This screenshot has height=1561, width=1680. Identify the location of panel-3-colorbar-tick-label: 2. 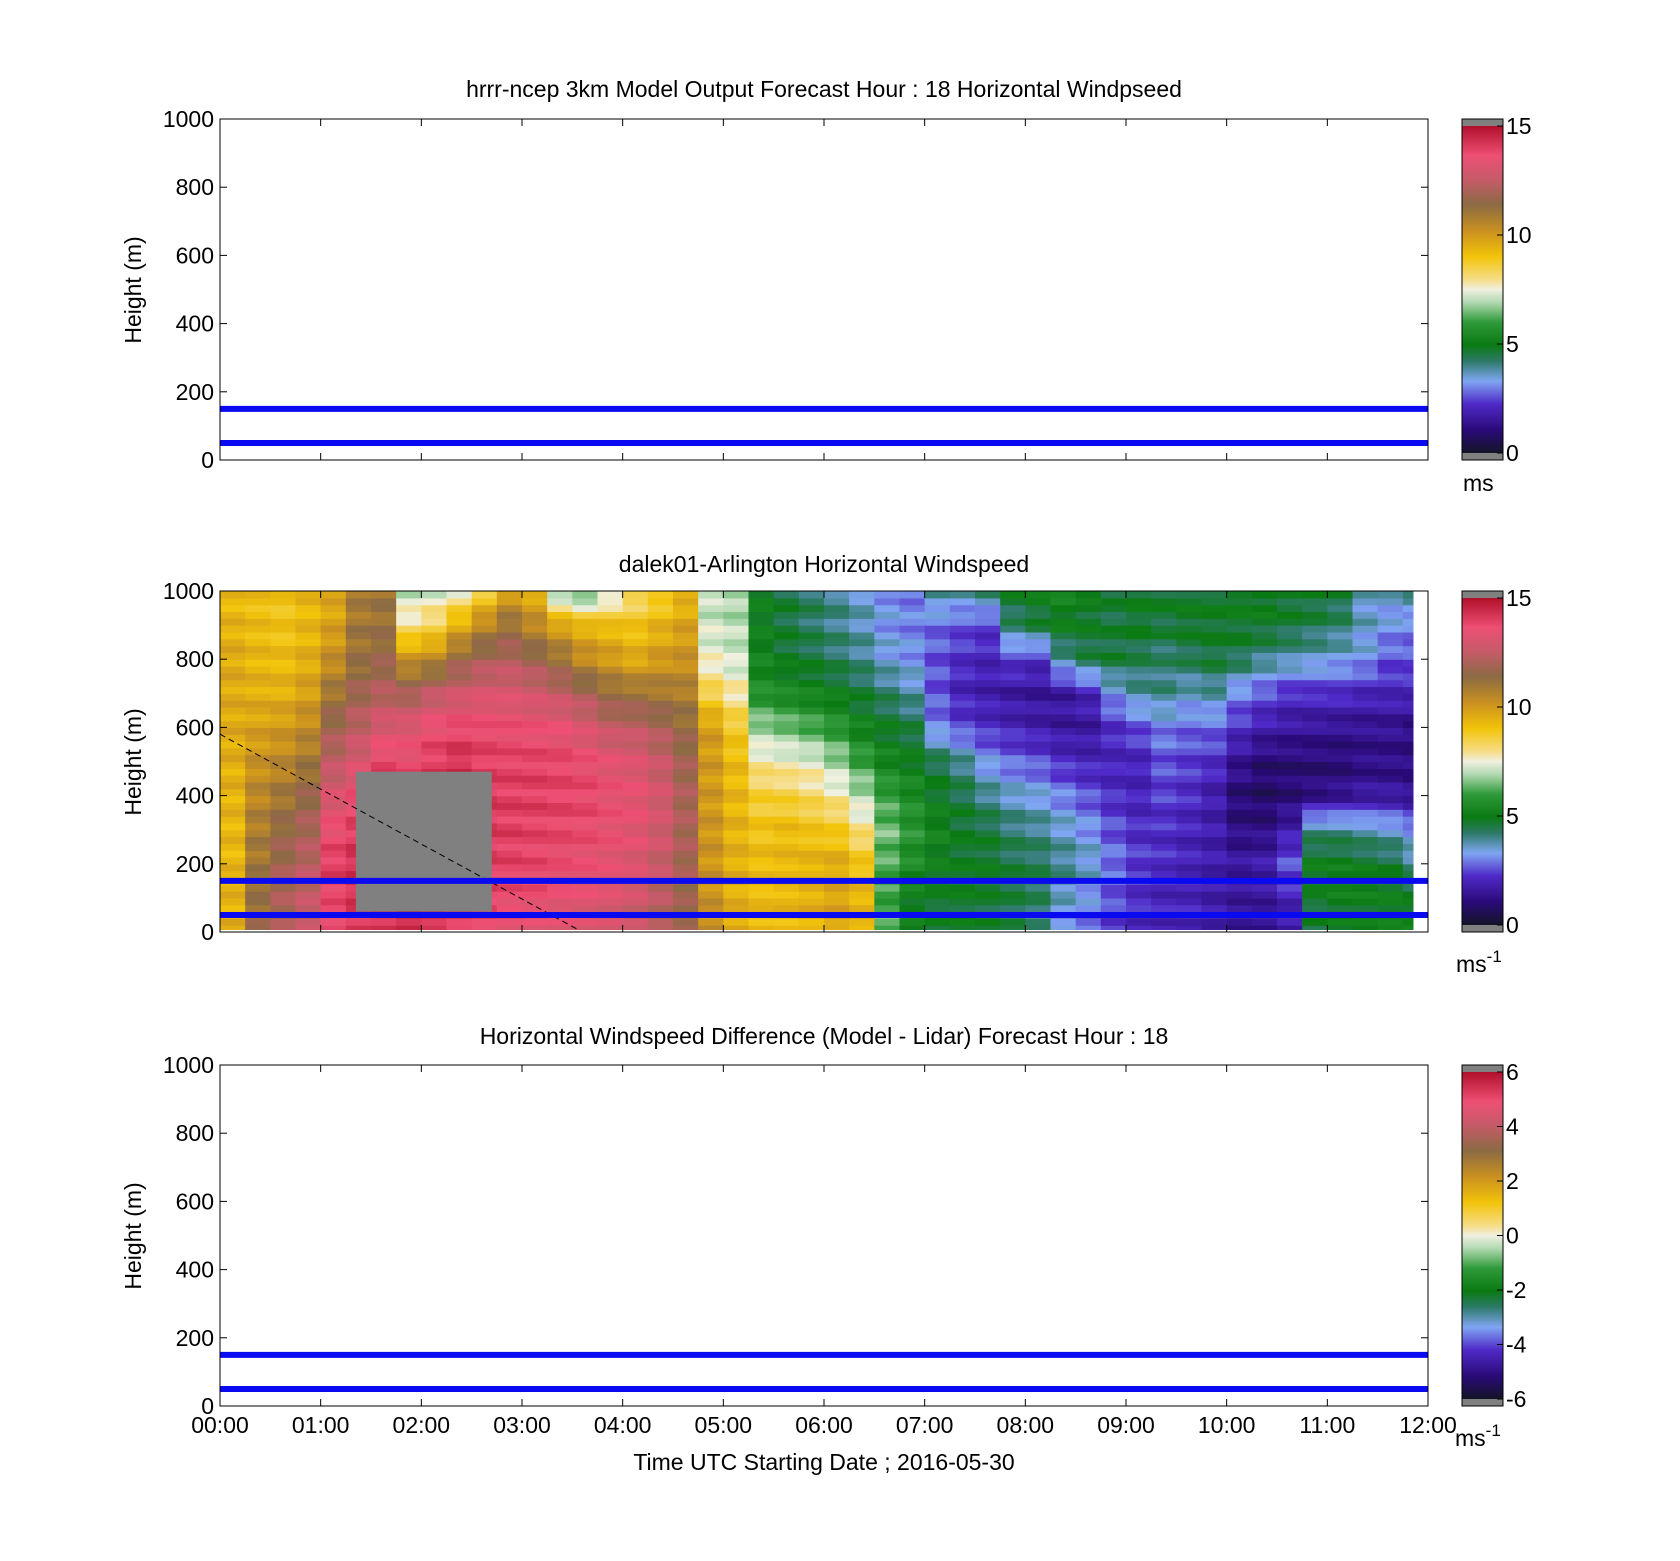
(1512, 1181).